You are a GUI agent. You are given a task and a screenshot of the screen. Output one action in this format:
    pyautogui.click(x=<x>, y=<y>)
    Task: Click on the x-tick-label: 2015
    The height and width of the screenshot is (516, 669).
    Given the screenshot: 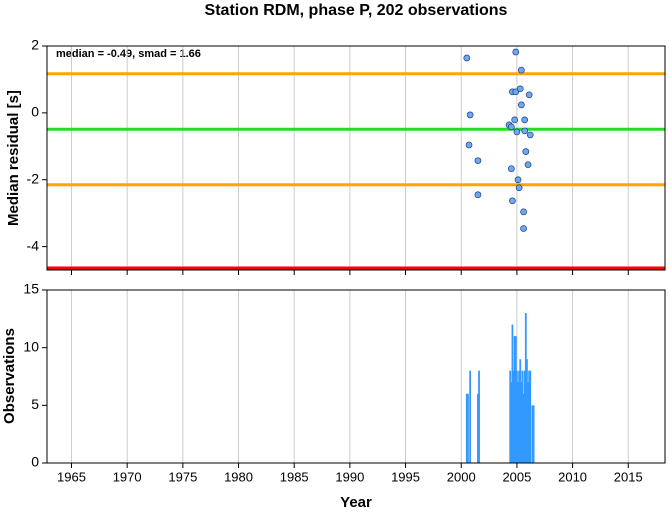 What is the action you would take?
    pyautogui.click(x=628, y=476)
    